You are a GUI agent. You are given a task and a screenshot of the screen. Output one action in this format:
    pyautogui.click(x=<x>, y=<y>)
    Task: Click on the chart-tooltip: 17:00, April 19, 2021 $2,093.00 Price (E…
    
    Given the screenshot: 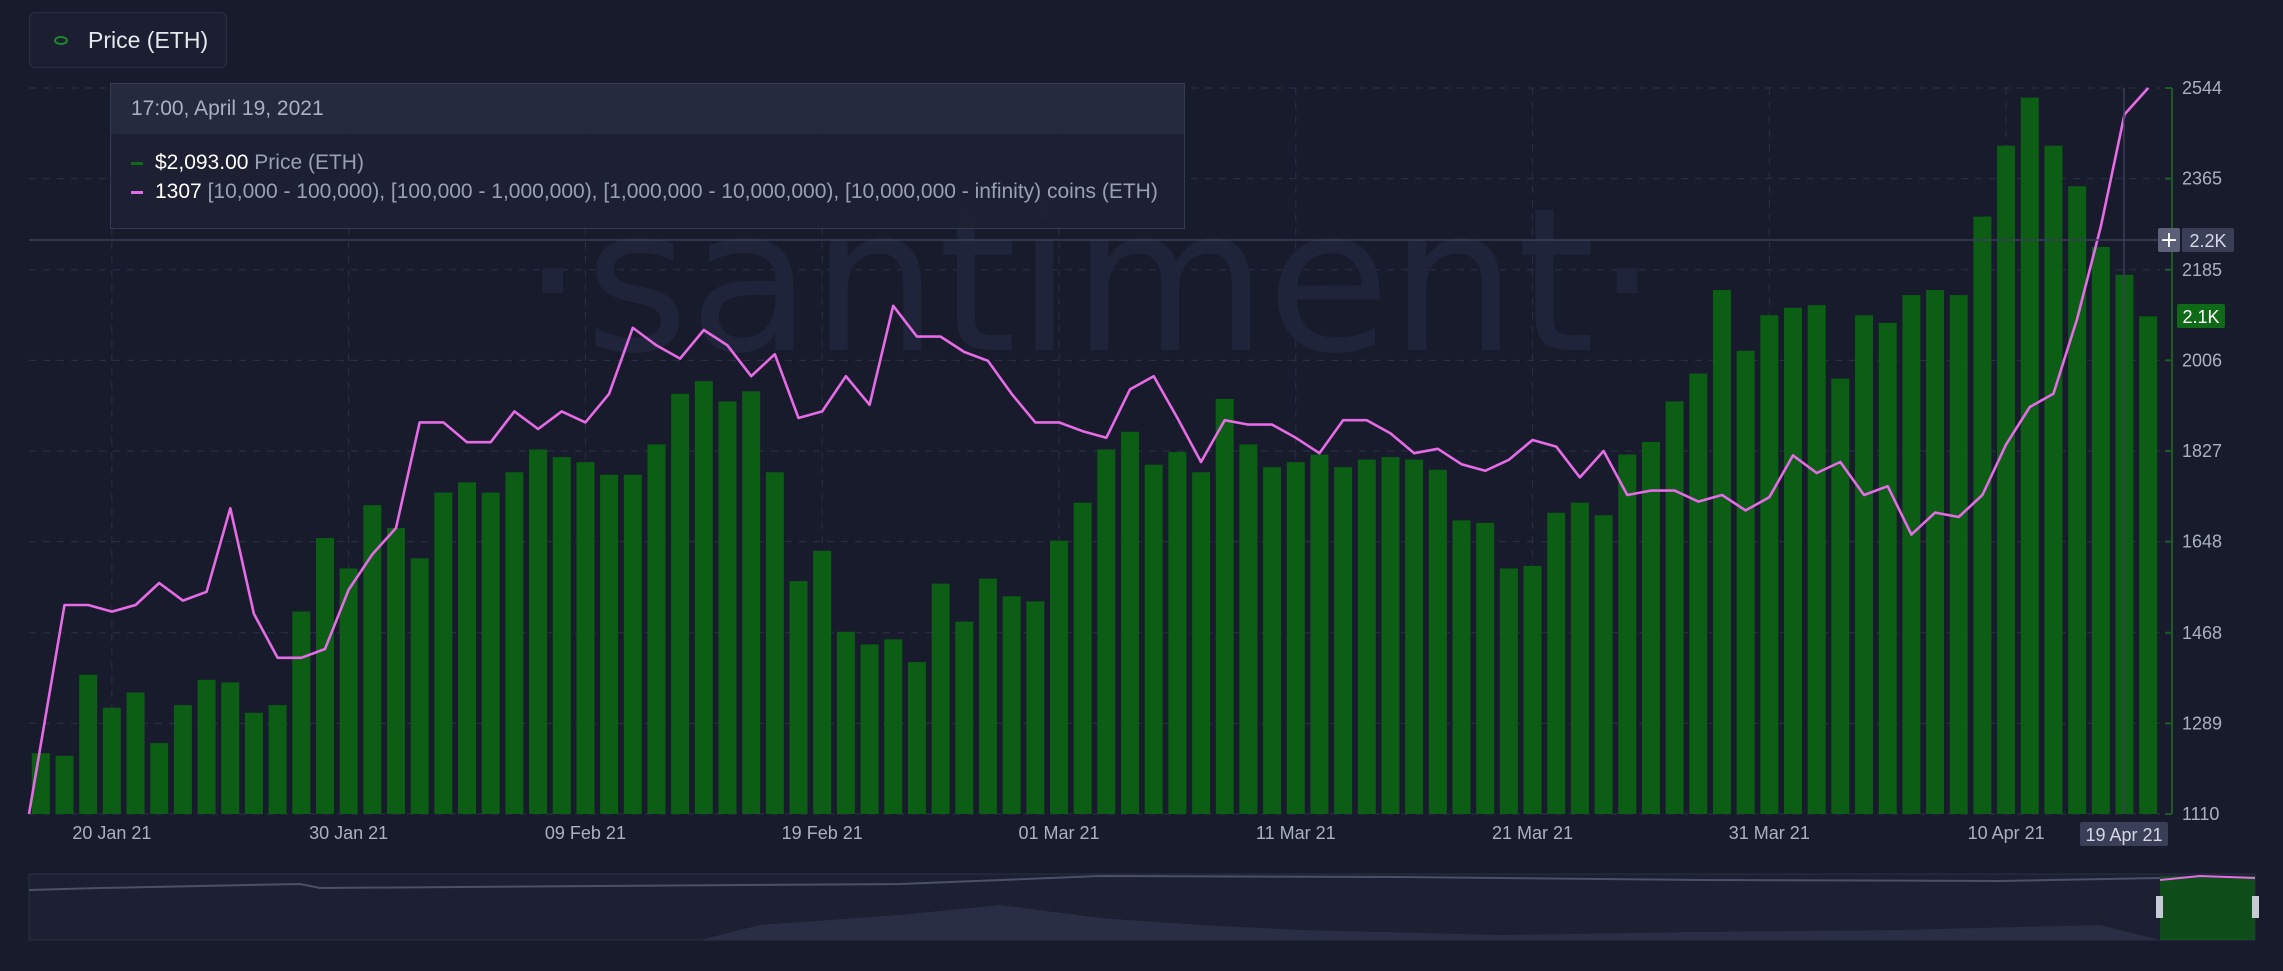 What is the action you would take?
    pyautogui.click(x=647, y=156)
    